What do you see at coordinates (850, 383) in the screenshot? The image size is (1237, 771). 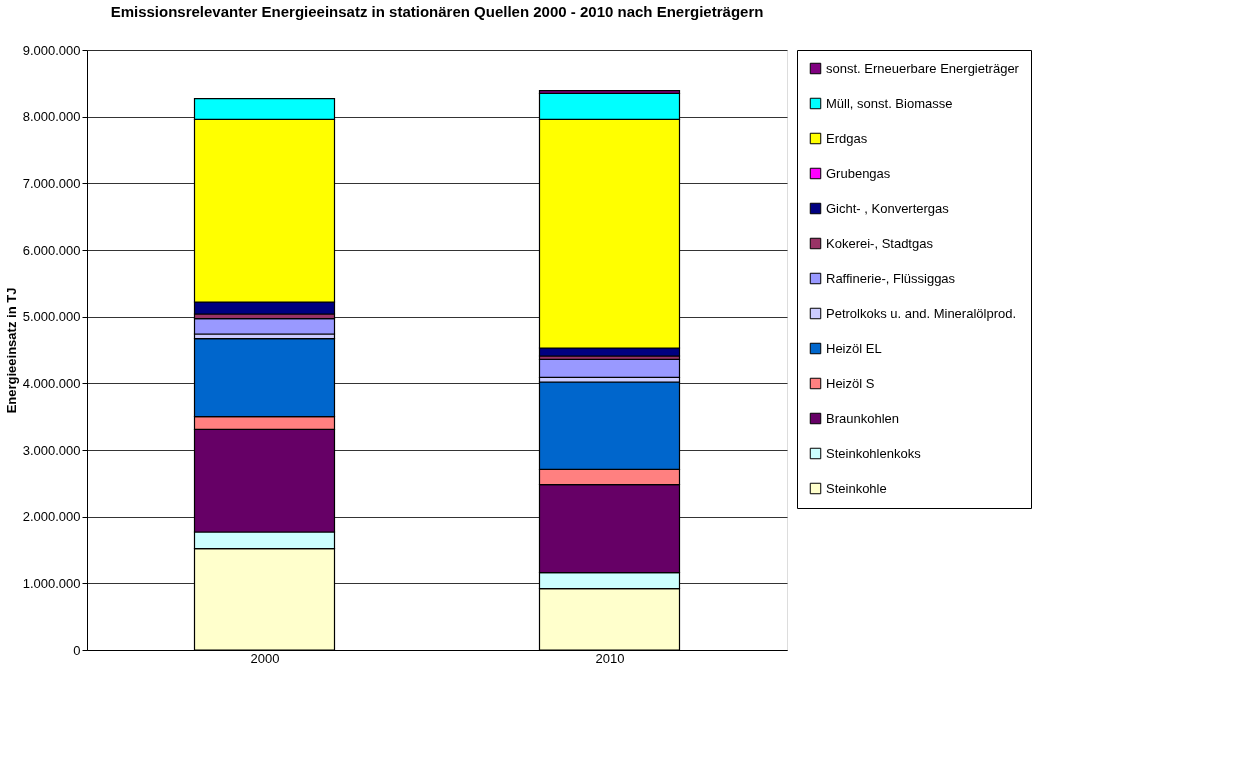 I see `legend-label: Heizöl S` at bounding box center [850, 383].